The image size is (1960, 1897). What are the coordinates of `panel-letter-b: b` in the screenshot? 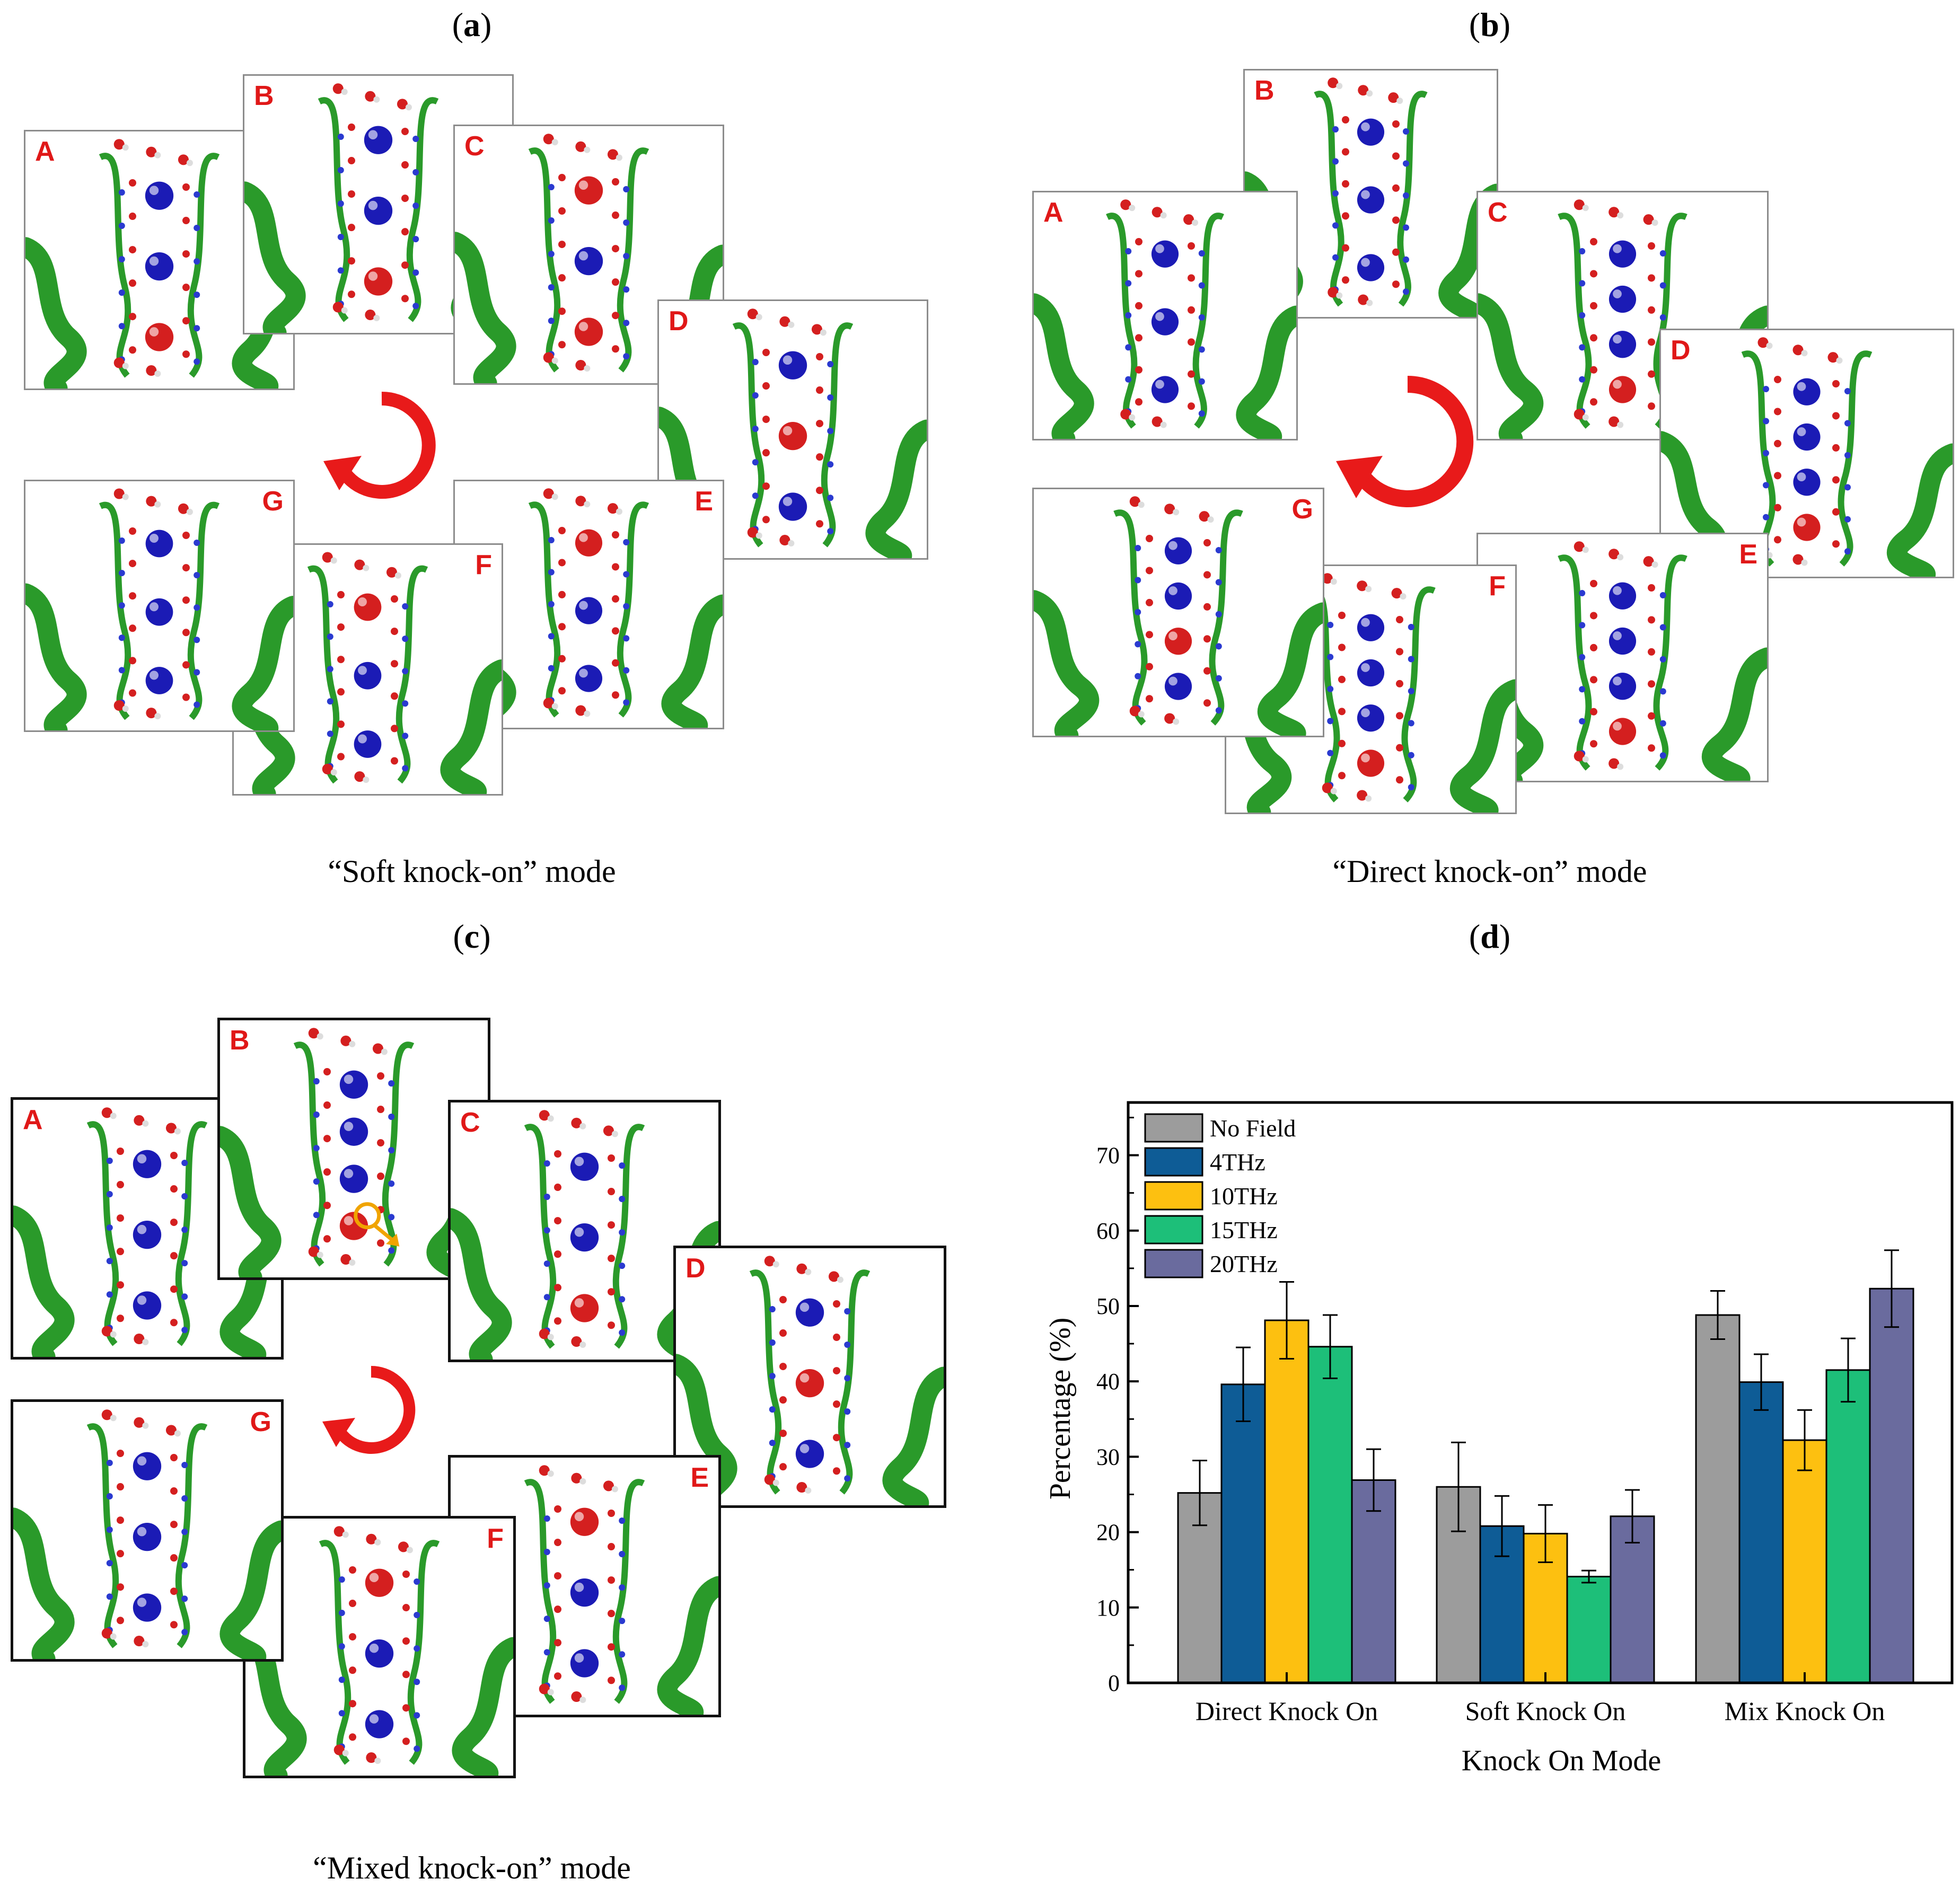 It's located at (1489, 24).